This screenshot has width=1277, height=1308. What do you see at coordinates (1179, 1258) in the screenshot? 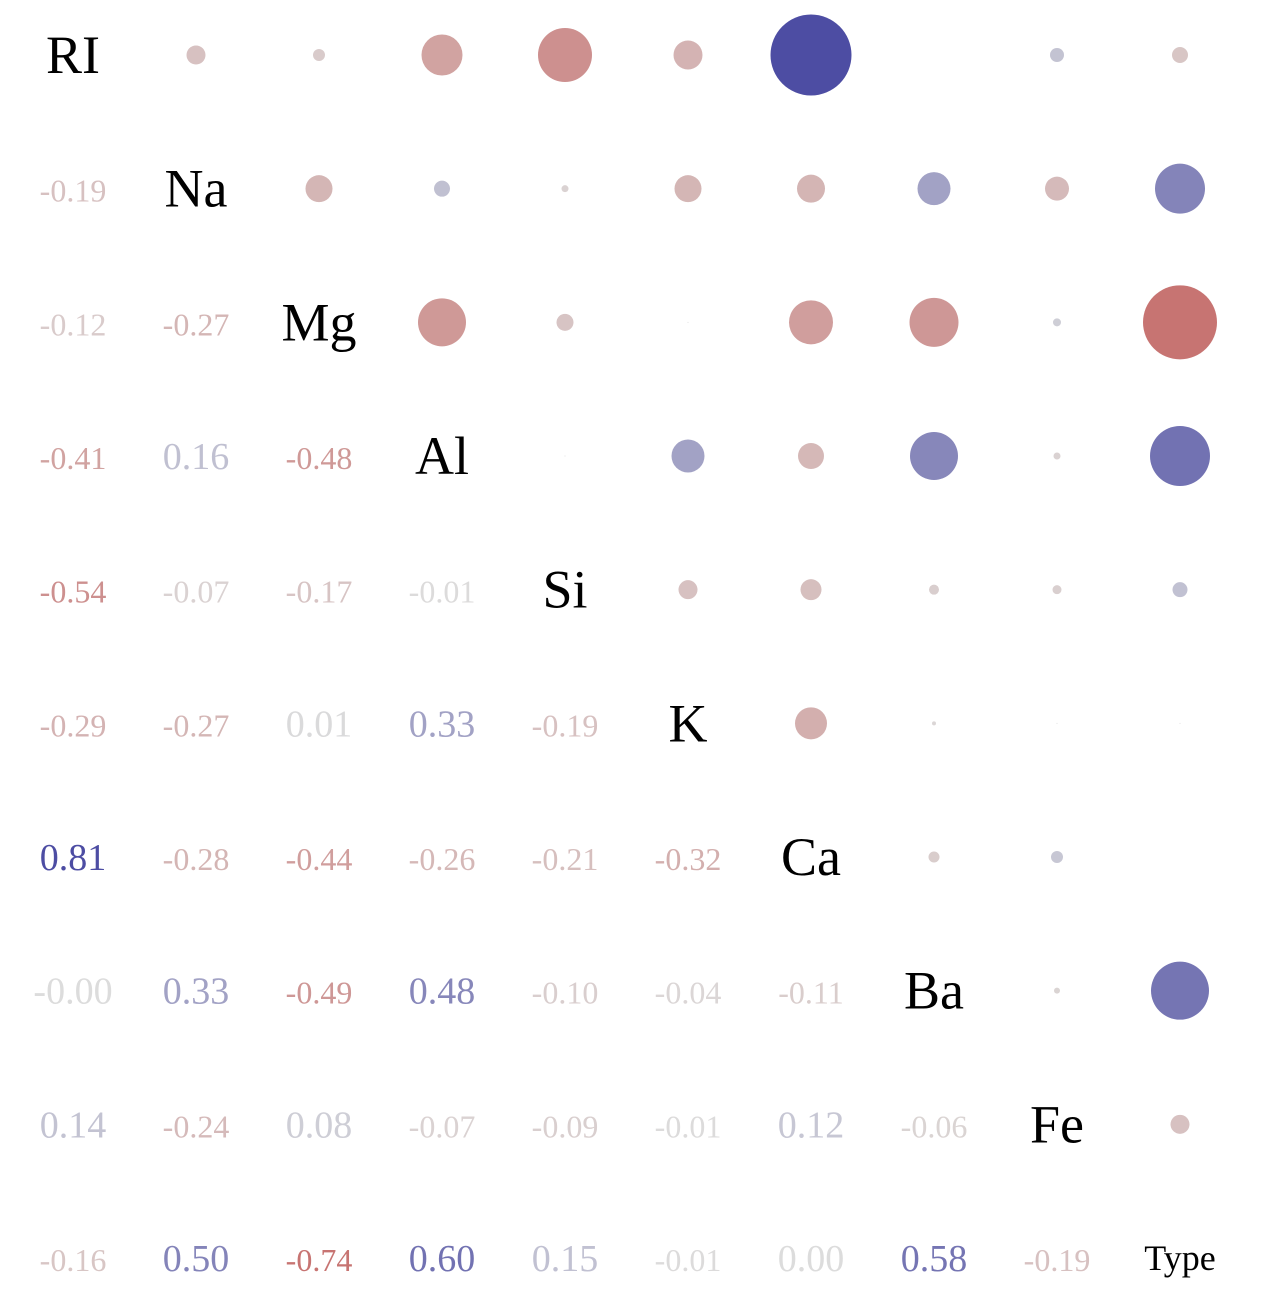
I see `diagonal-label-type: Type` at bounding box center [1179, 1258].